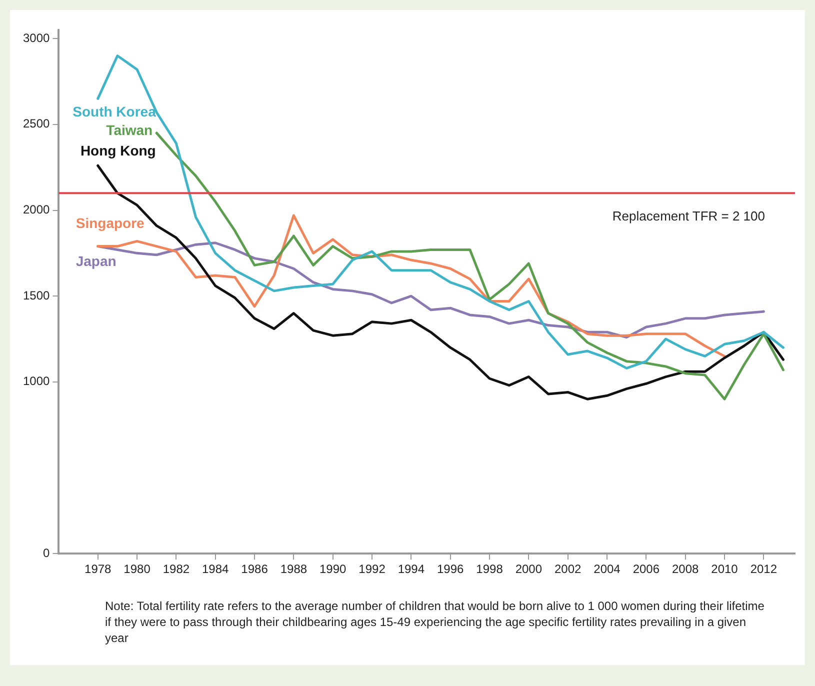 The image size is (815, 686). What do you see at coordinates (118, 150) in the screenshot?
I see `series-label: Hong Kong` at bounding box center [118, 150].